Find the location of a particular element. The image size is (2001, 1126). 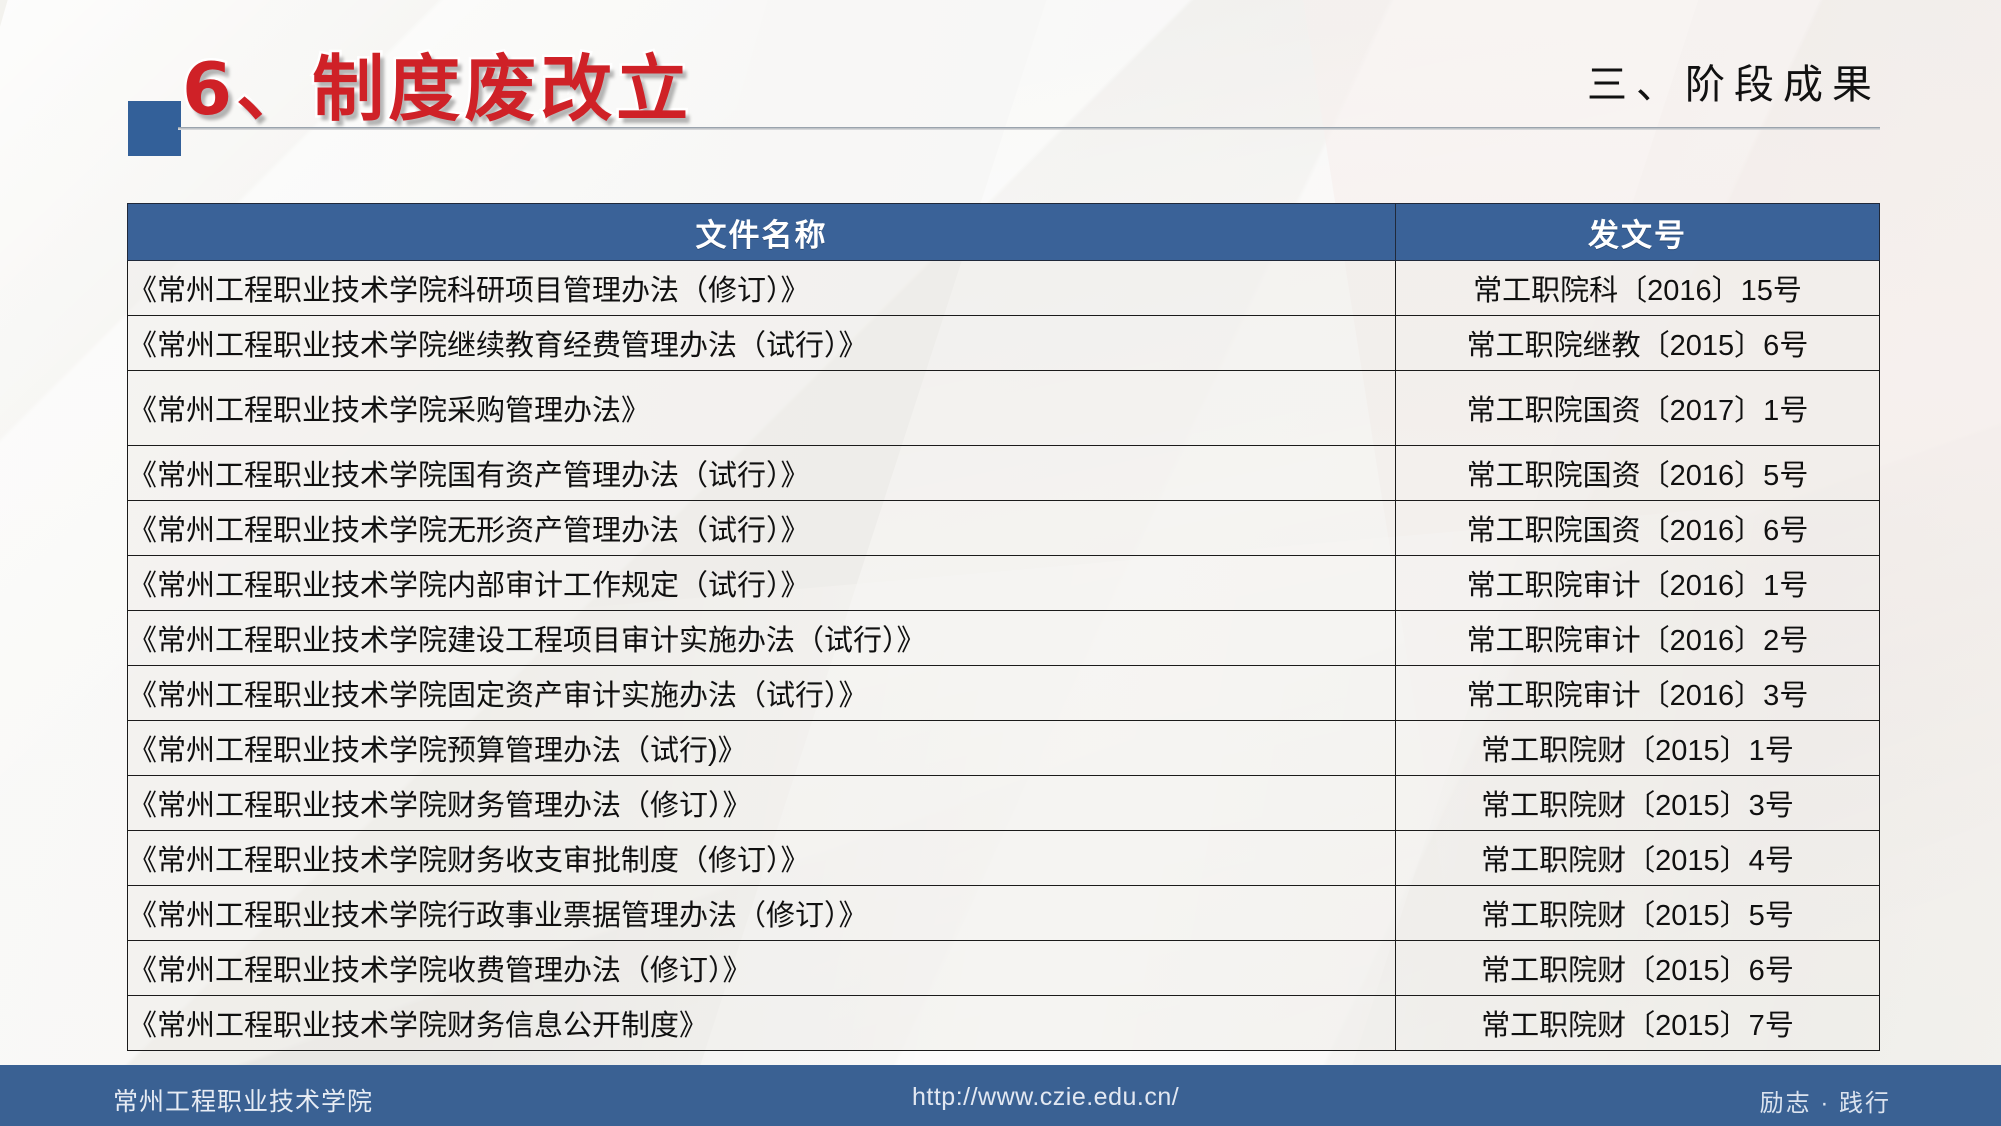

cell-doc-number: 常工职院科〔2016〕15号 is located at coordinates (1637, 288).